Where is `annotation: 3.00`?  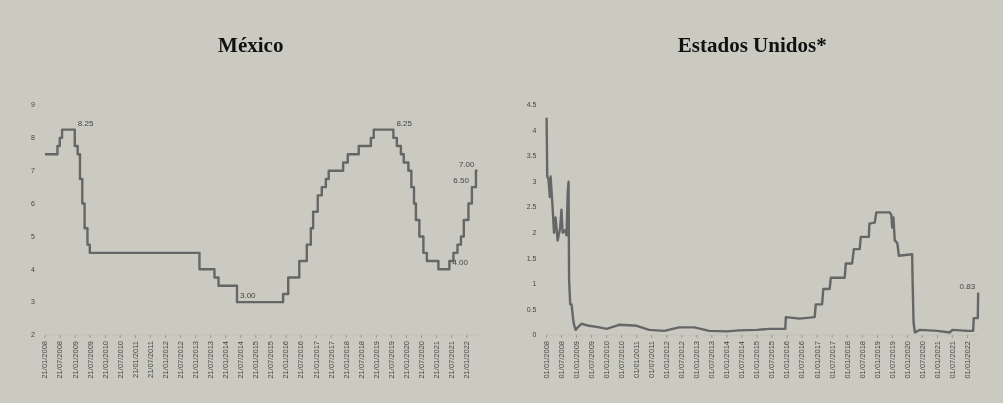 annotation: 3.00 is located at coordinates (248, 296).